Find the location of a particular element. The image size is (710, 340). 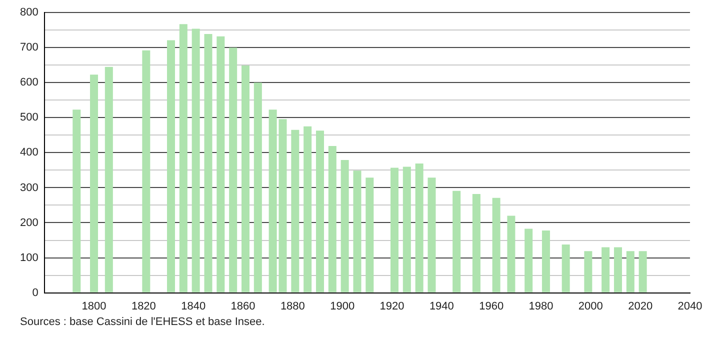

y-tick-label: 500 is located at coordinates (29, 118).